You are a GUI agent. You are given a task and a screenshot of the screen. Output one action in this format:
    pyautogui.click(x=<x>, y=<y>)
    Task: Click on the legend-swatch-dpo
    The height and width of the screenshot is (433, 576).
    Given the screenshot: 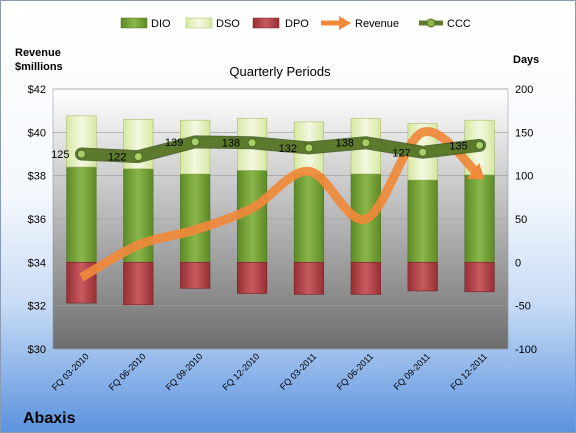 What is the action you would take?
    pyautogui.click(x=266, y=23)
    